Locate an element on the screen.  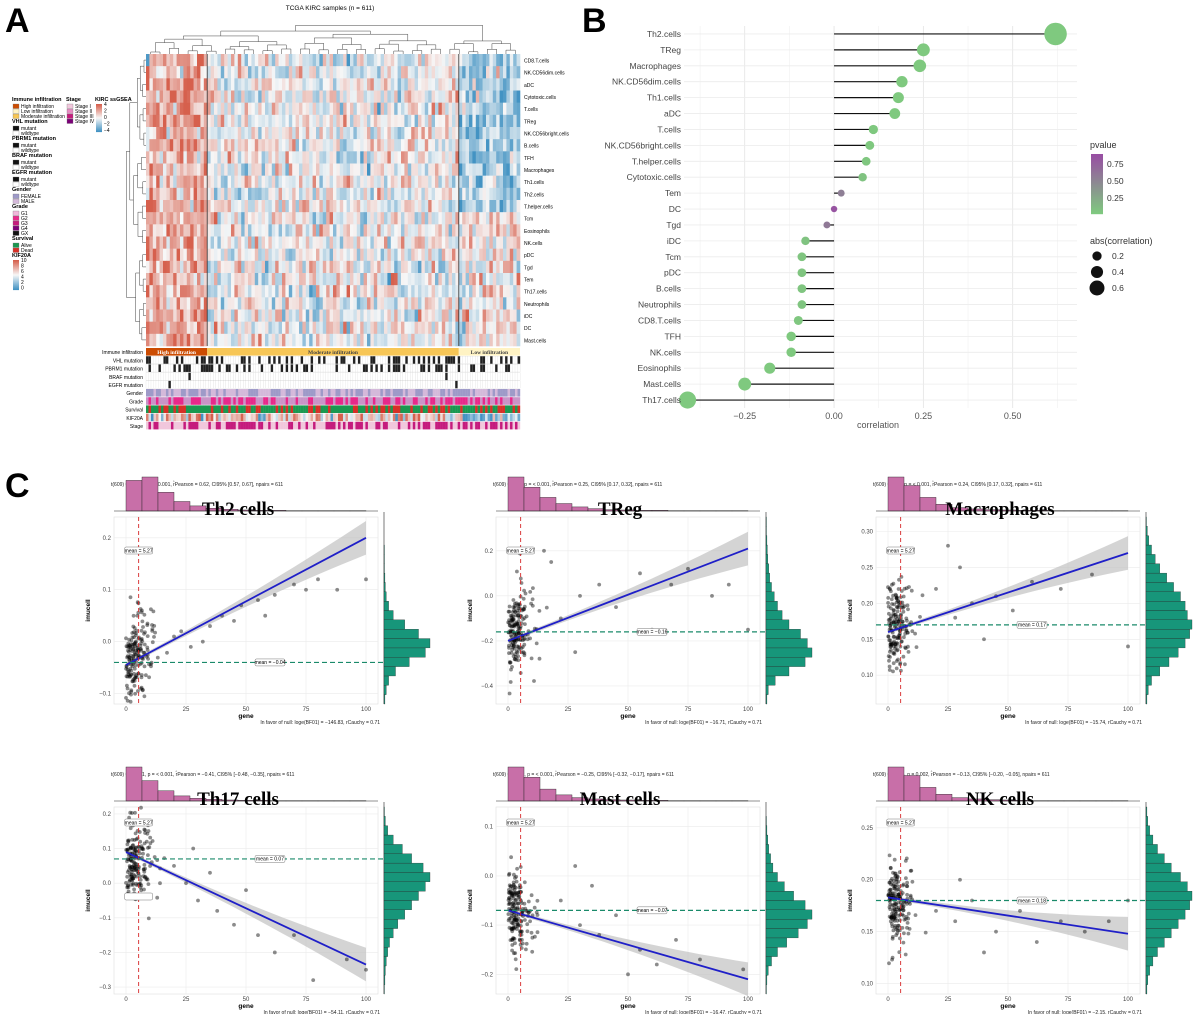
lollipop-x-ticks: −0.25 0.00 0.25 0.50 is located at coordinates (877, 416).